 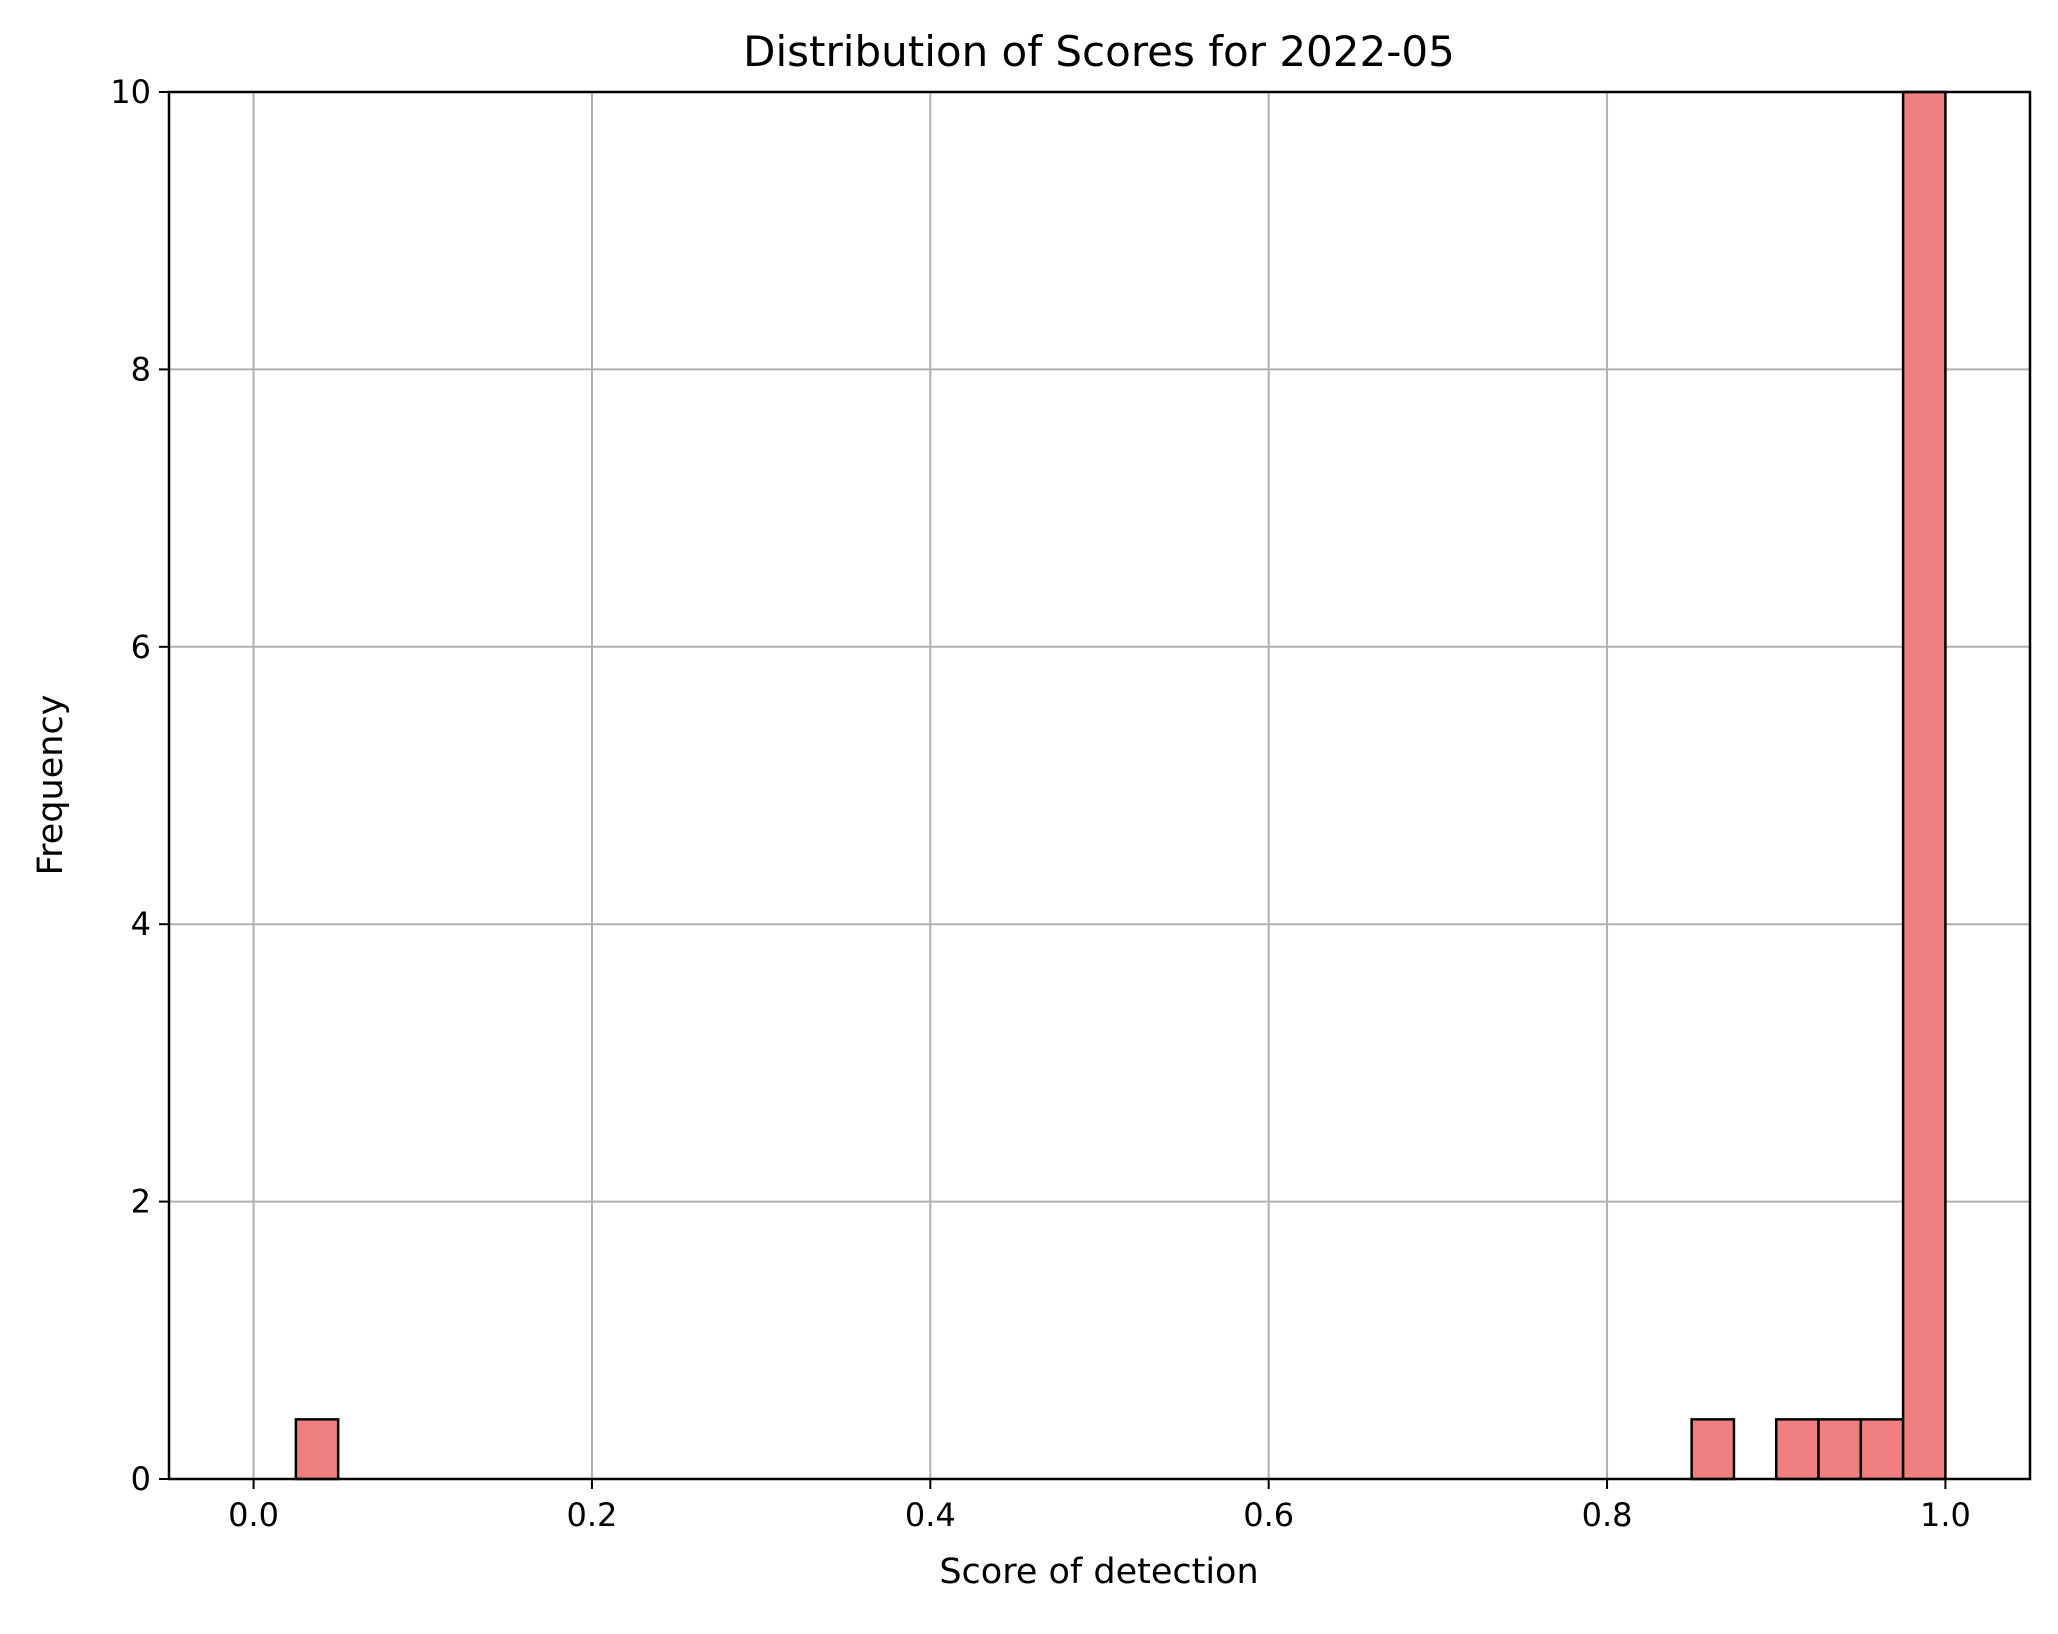 I want to click on x-tick-label: 0.6, so click(x=1268, y=1515).